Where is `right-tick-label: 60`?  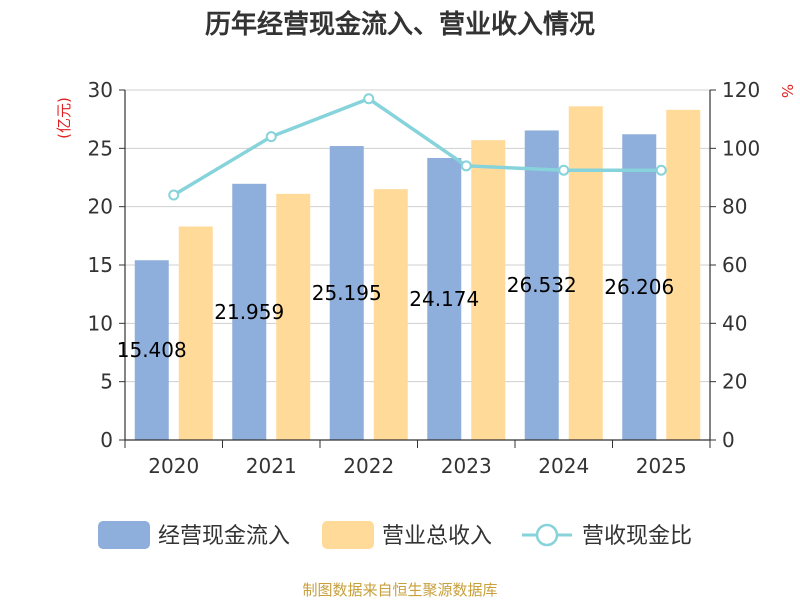 right-tick-label: 60 is located at coordinates (734, 265).